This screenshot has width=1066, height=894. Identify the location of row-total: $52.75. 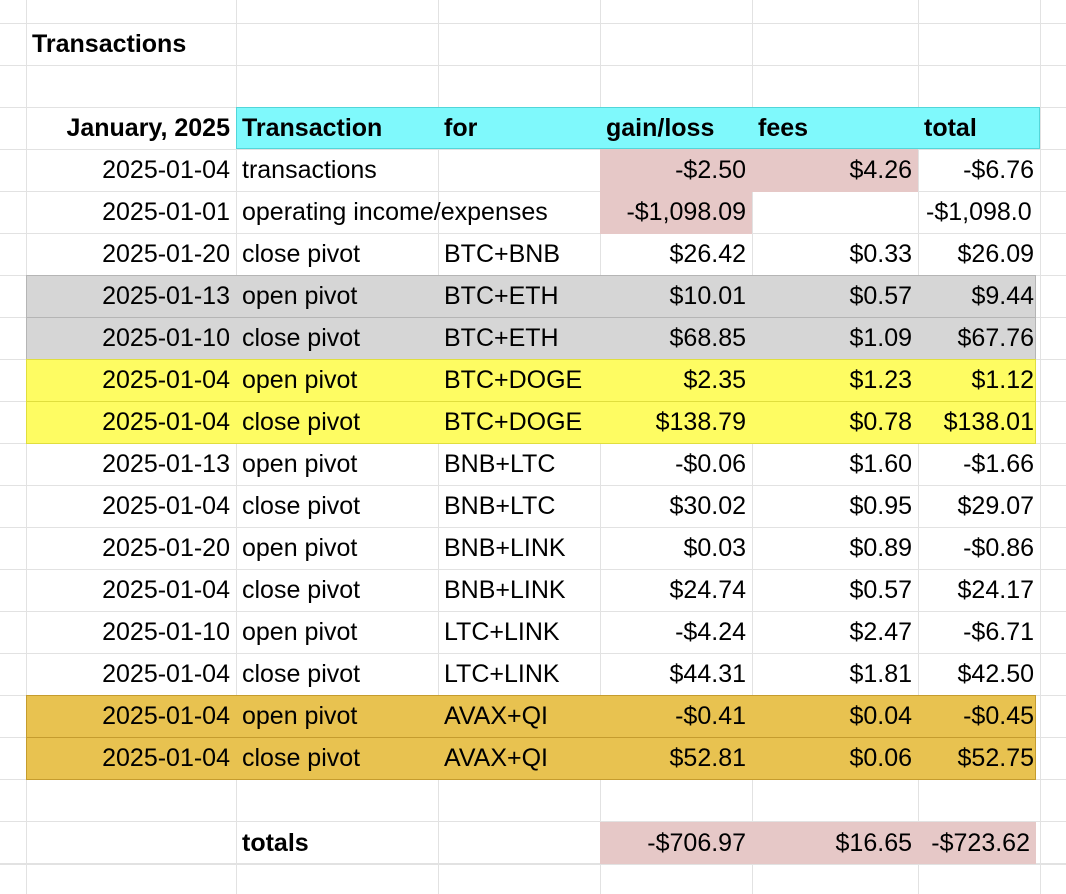
(995, 758).